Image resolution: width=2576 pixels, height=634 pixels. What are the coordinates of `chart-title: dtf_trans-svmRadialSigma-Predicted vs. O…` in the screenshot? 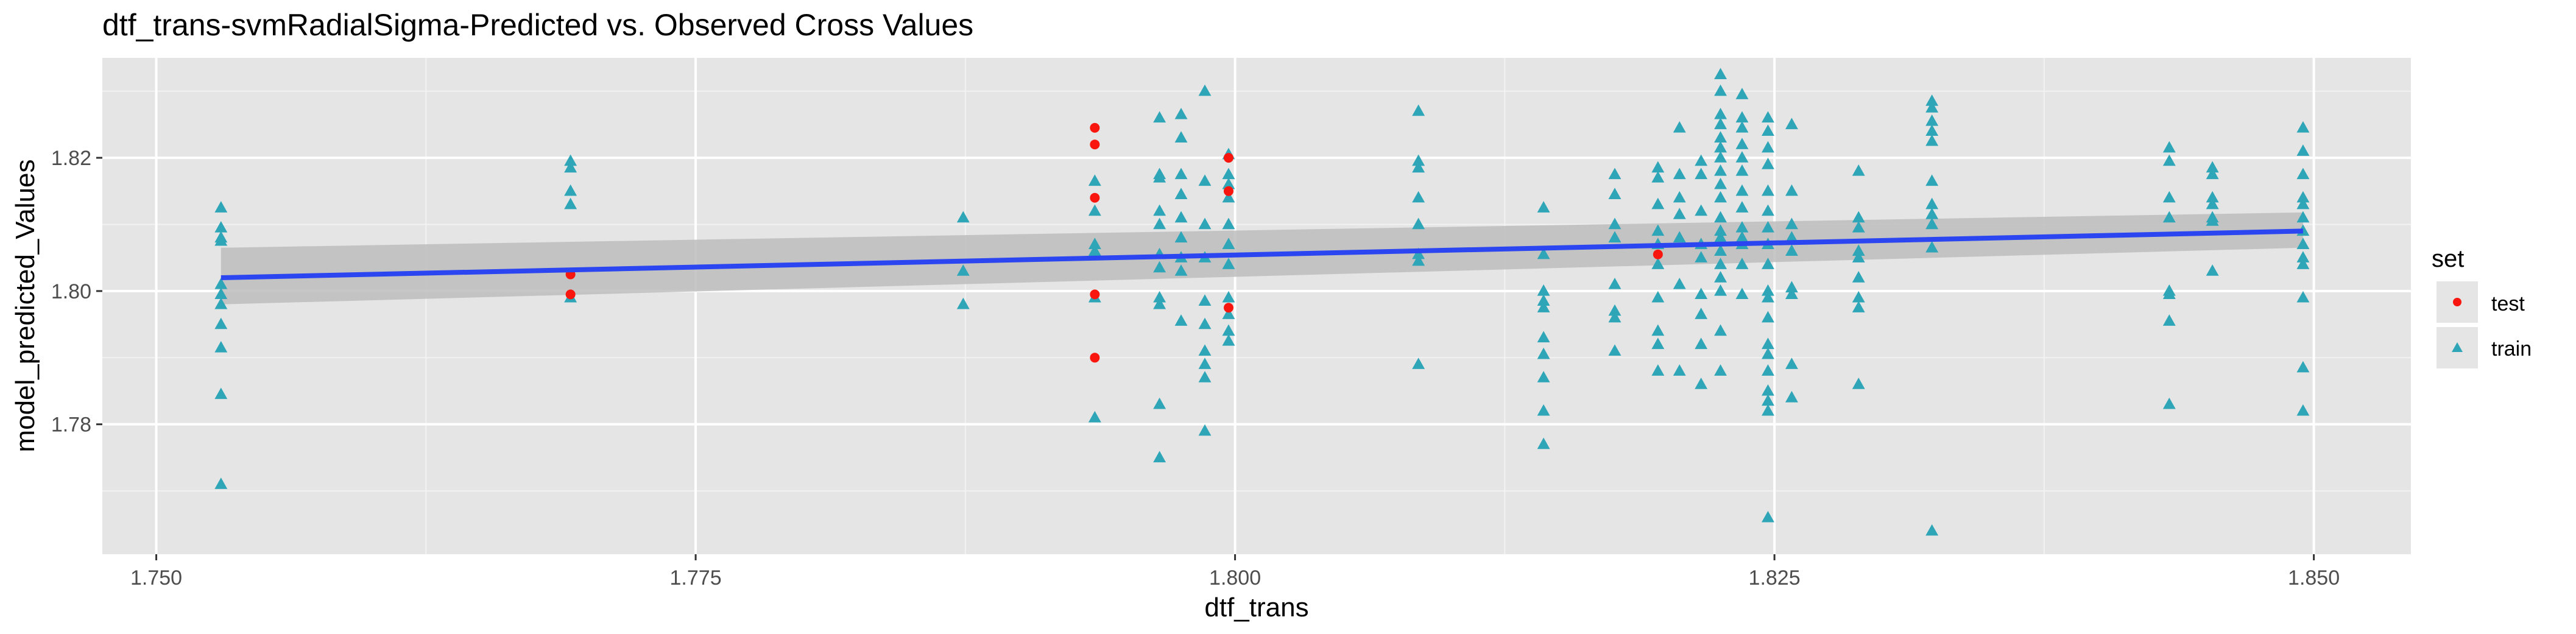 It's located at (537, 25).